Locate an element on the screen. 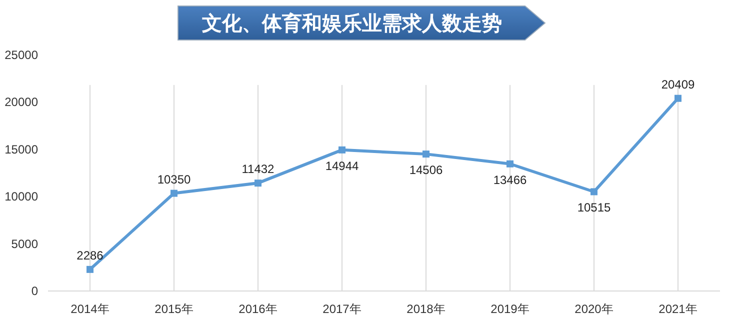  data-label: 20409 is located at coordinates (678, 84).